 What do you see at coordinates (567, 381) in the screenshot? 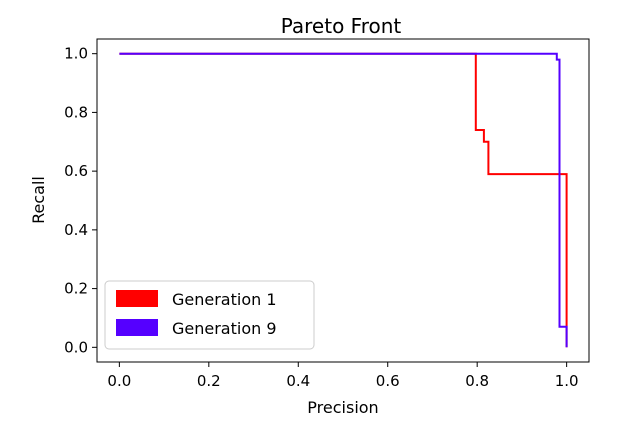
I see `x-tick-label: 1.0` at bounding box center [567, 381].